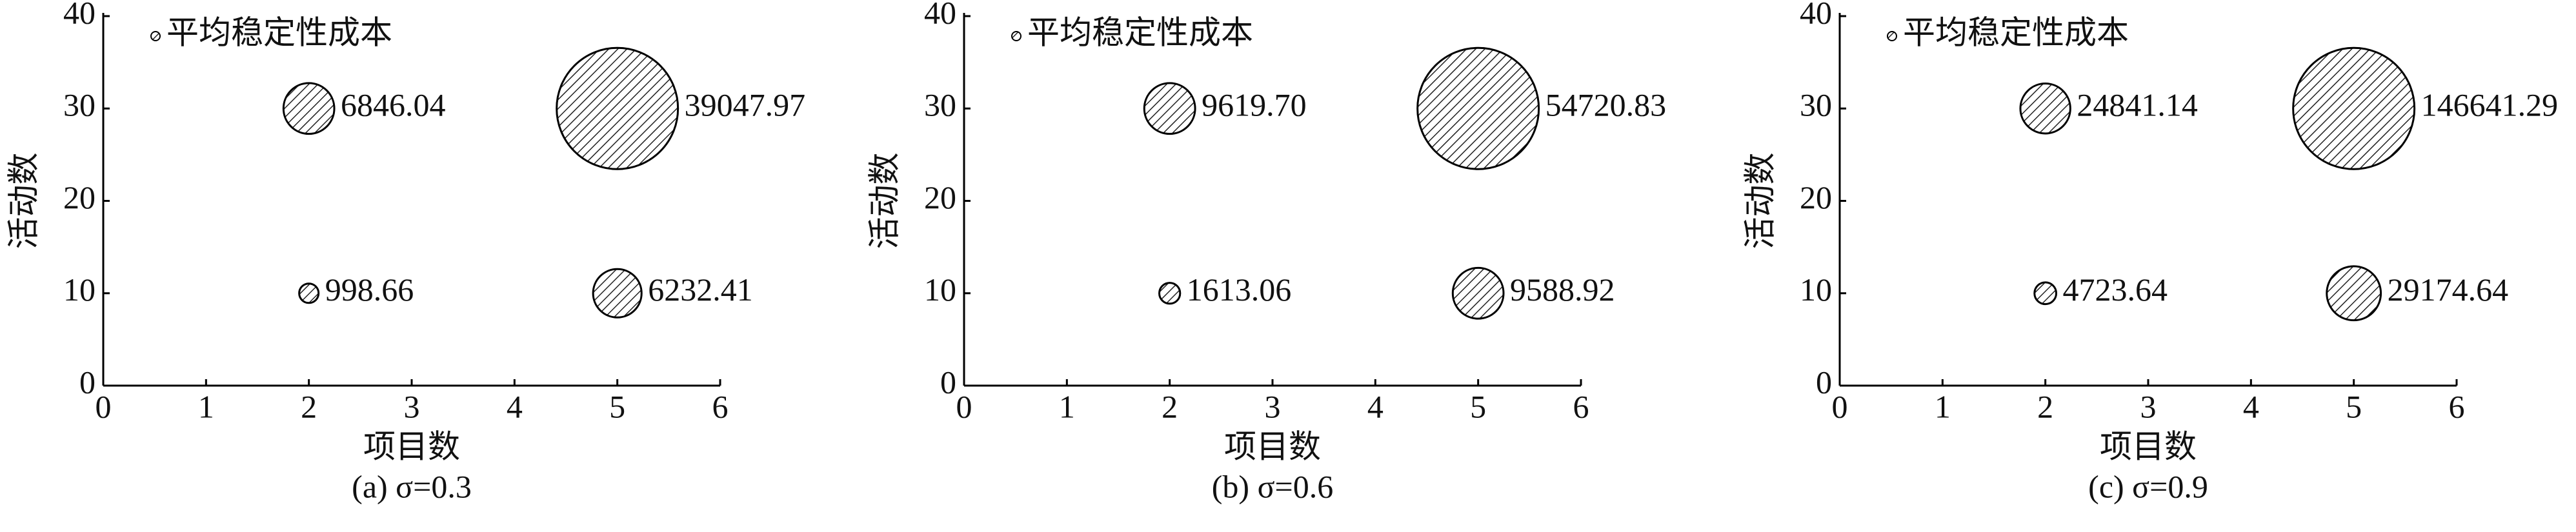  What do you see at coordinates (2137, 105) in the screenshot?
I see `data-label: 24841.14` at bounding box center [2137, 105].